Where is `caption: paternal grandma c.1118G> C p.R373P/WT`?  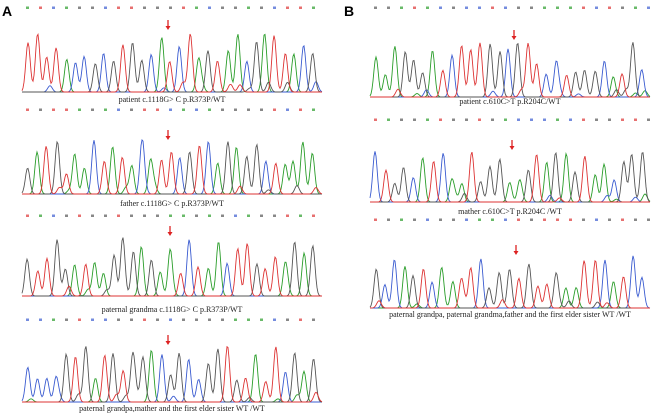
caption: paternal grandma c.1118G> C p.R373P/WT is located at coordinates (172, 309).